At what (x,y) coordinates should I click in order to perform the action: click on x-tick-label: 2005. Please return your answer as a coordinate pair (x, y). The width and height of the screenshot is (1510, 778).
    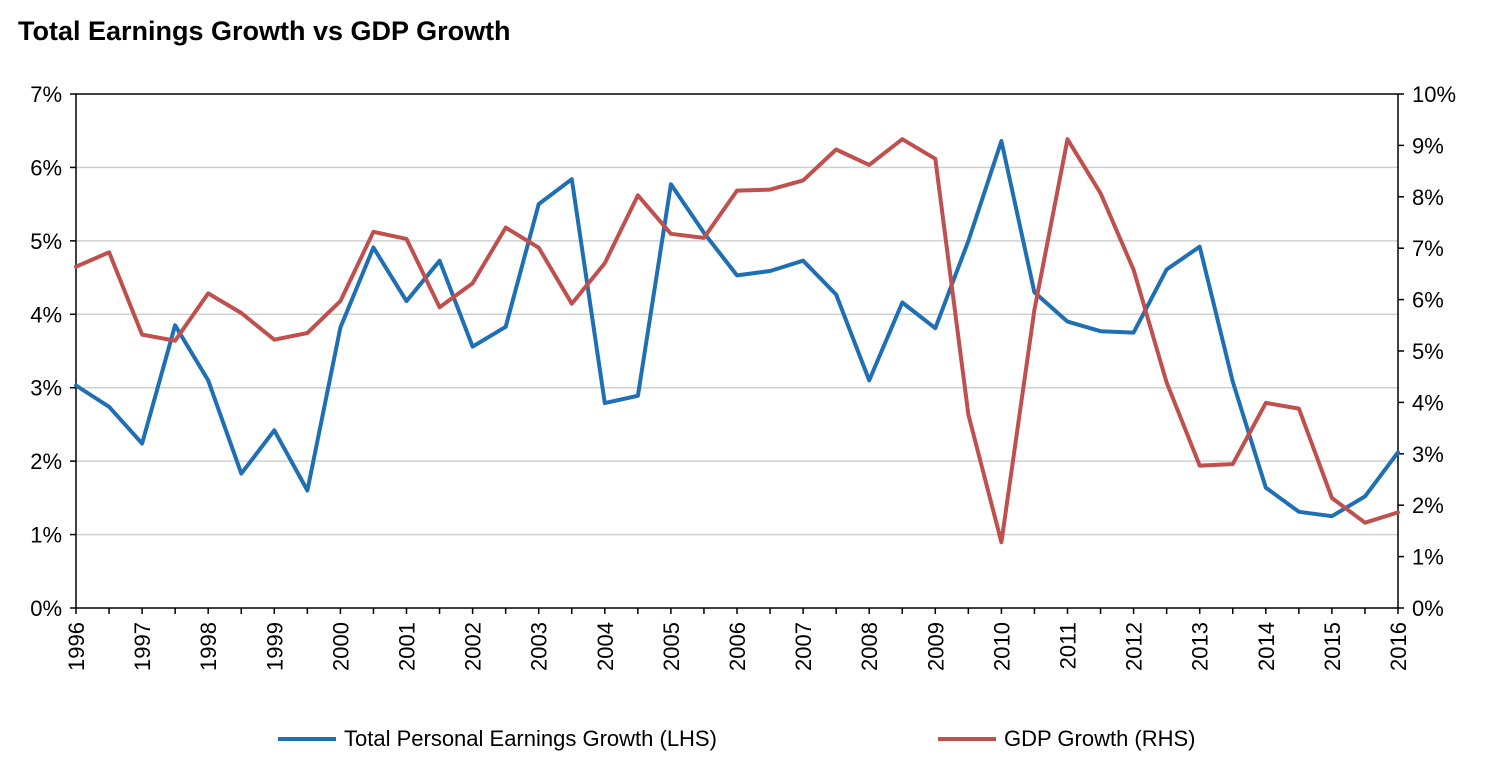
    Looking at the image, I should click on (671, 646).